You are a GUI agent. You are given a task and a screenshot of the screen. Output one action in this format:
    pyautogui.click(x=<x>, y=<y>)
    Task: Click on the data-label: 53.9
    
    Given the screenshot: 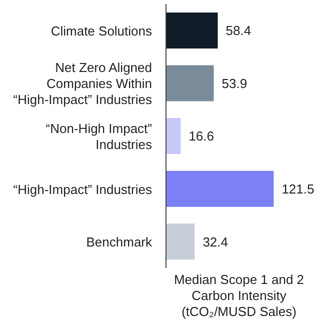 What is the action you would take?
    pyautogui.click(x=235, y=83)
    